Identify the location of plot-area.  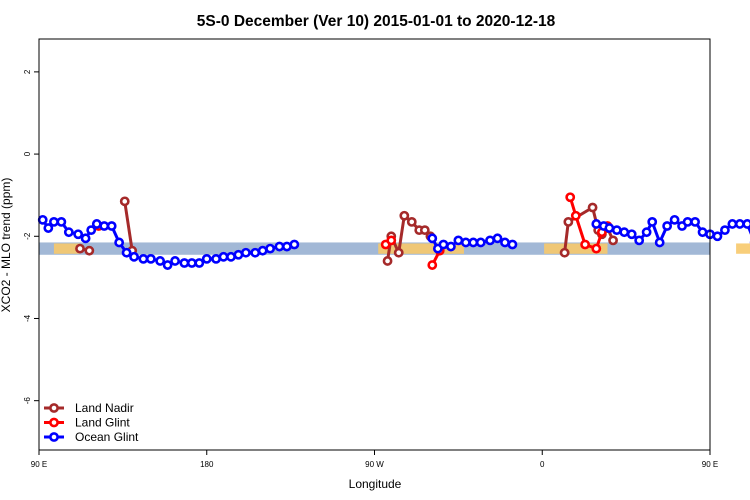
(393, 231).